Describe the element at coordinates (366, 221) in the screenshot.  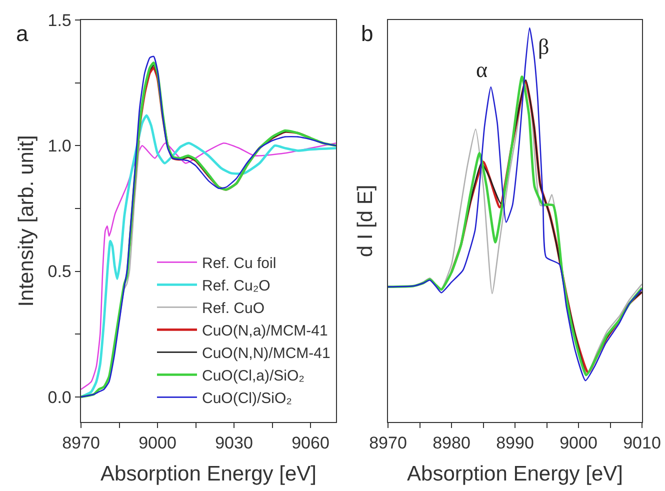
I see `y-axis-title: d I [d E]` at that location.